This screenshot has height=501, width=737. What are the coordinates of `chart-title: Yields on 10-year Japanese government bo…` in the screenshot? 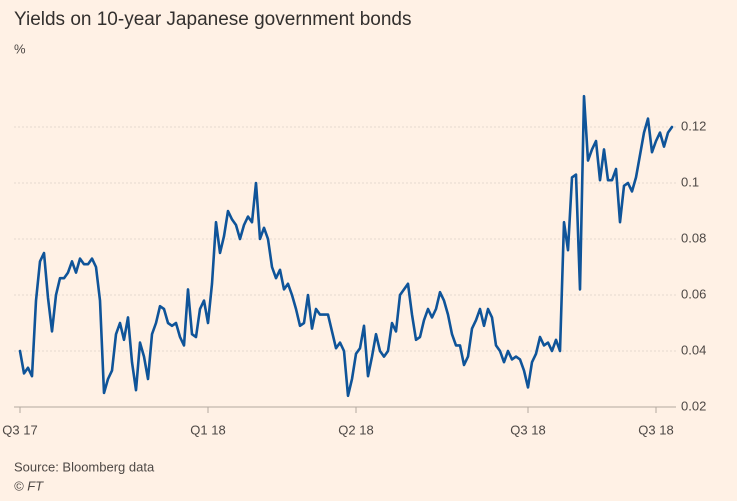 It's located at (213, 19).